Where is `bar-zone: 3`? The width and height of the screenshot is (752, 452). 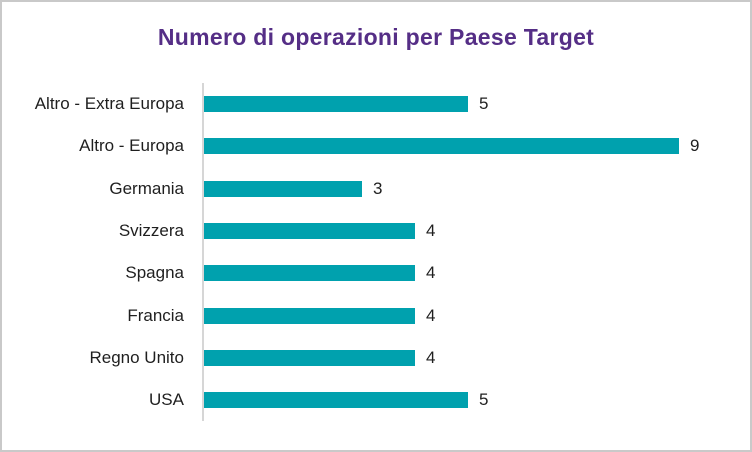 bar-zone: 3 is located at coordinates (476, 188).